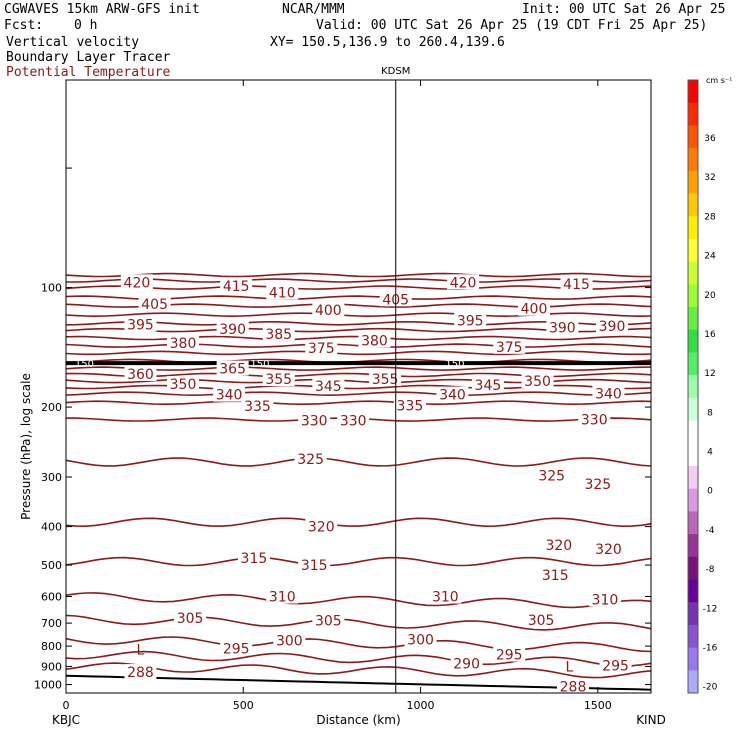 This screenshot has width=740, height=740. I want to click on y-tick-label: 100, so click(51, 288).